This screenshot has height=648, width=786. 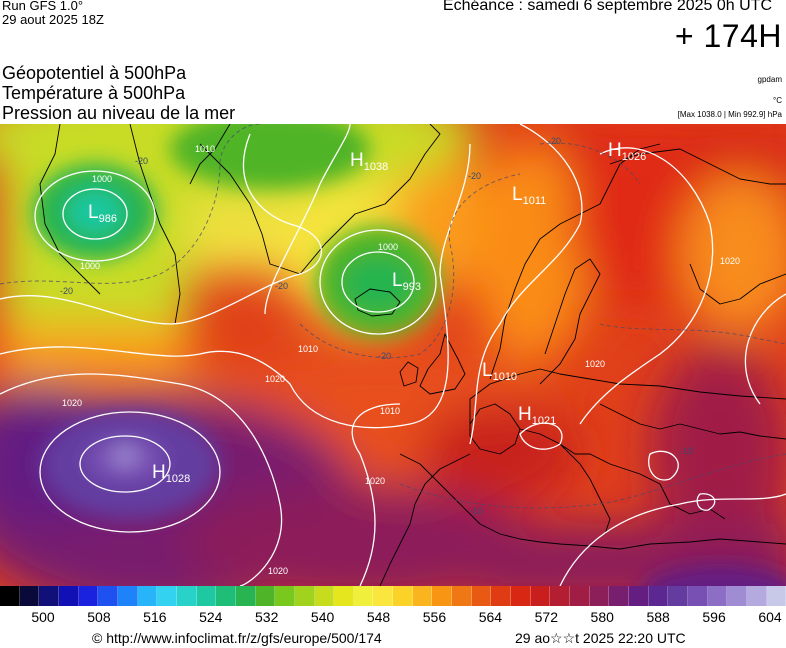 What do you see at coordinates (211, 617) in the screenshot?
I see `scale-label: 524` at bounding box center [211, 617].